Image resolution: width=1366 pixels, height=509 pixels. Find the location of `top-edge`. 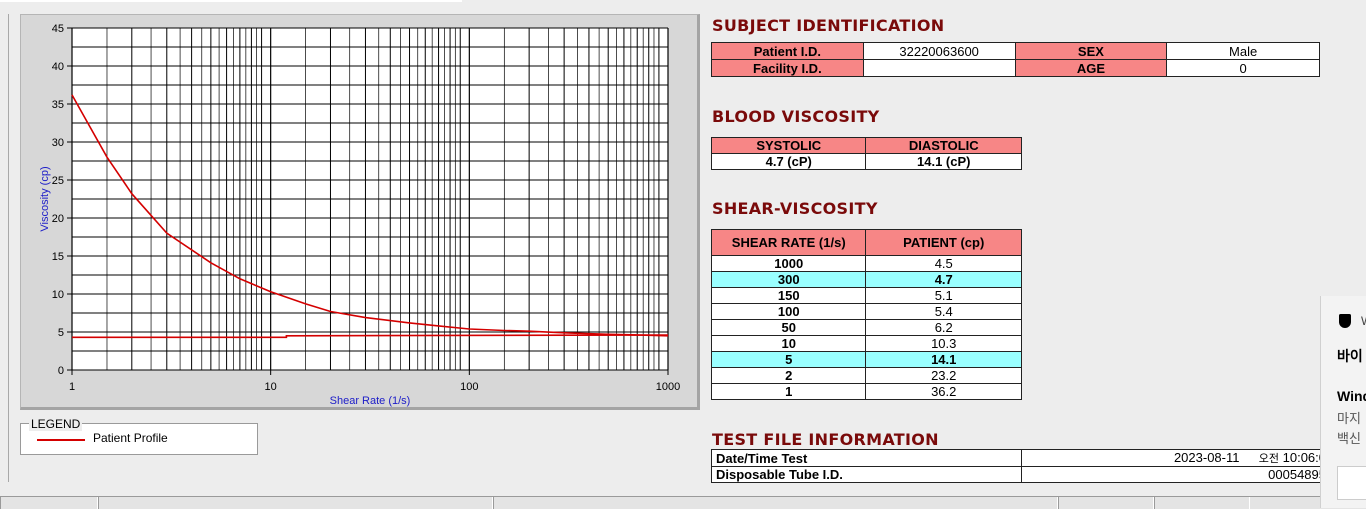

top-edge is located at coordinates (231, 1).